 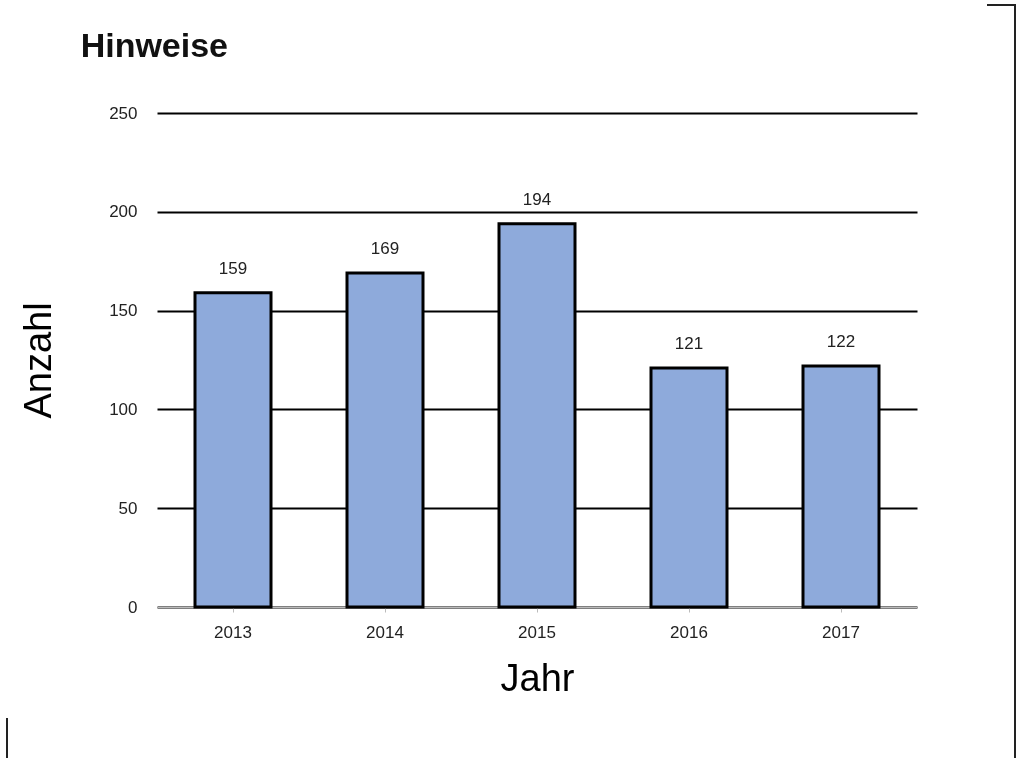 I want to click on x-tick-label: 2016, so click(x=689, y=632).